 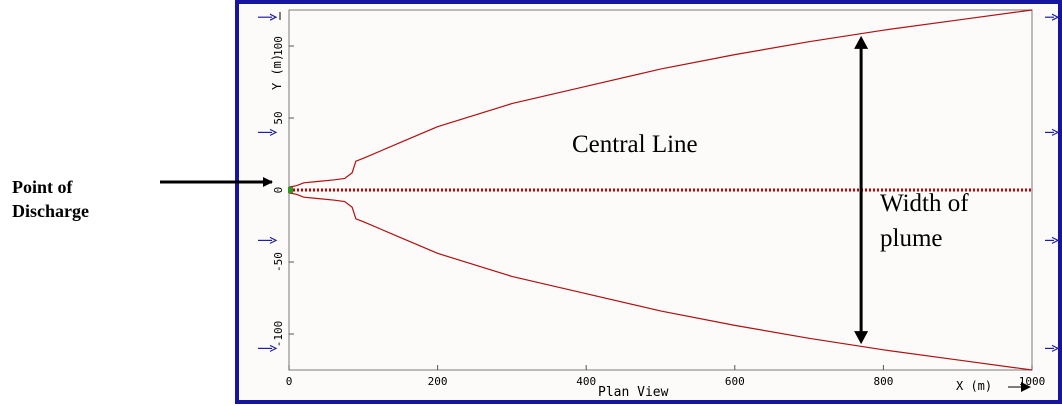 I want to click on plot-title: Plan View, so click(x=633, y=392).